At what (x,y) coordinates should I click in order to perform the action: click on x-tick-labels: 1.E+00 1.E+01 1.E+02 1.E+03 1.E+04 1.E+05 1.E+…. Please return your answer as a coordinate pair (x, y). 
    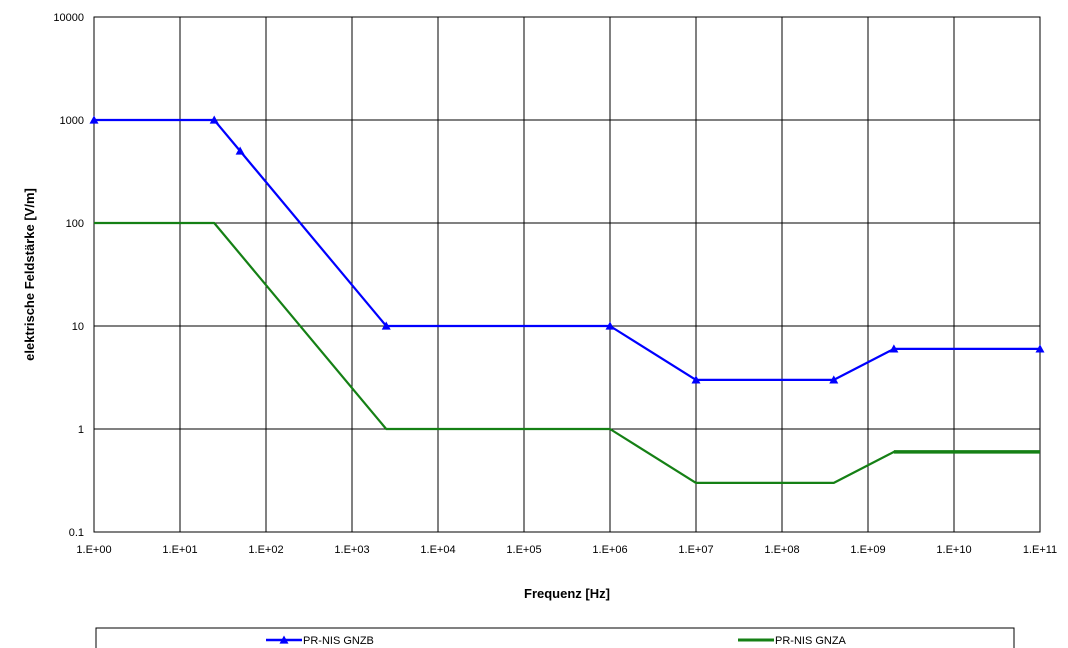
    Looking at the image, I should click on (566, 550).